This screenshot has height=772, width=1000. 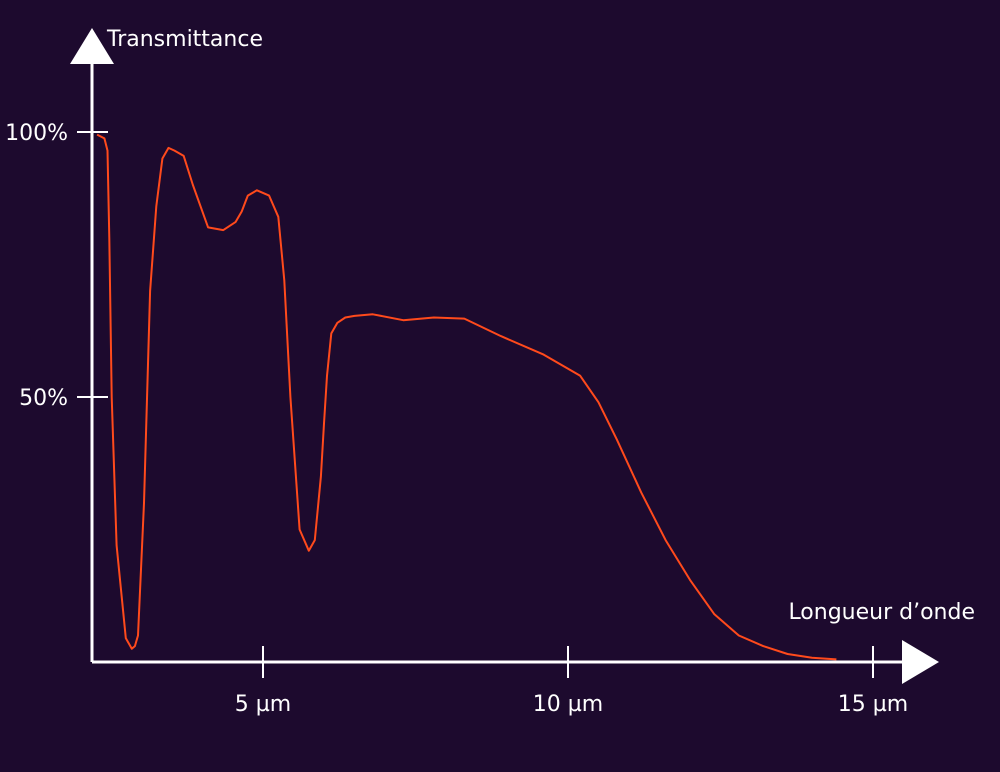 I want to click on x-axis-arrow-icon, so click(x=920, y=662).